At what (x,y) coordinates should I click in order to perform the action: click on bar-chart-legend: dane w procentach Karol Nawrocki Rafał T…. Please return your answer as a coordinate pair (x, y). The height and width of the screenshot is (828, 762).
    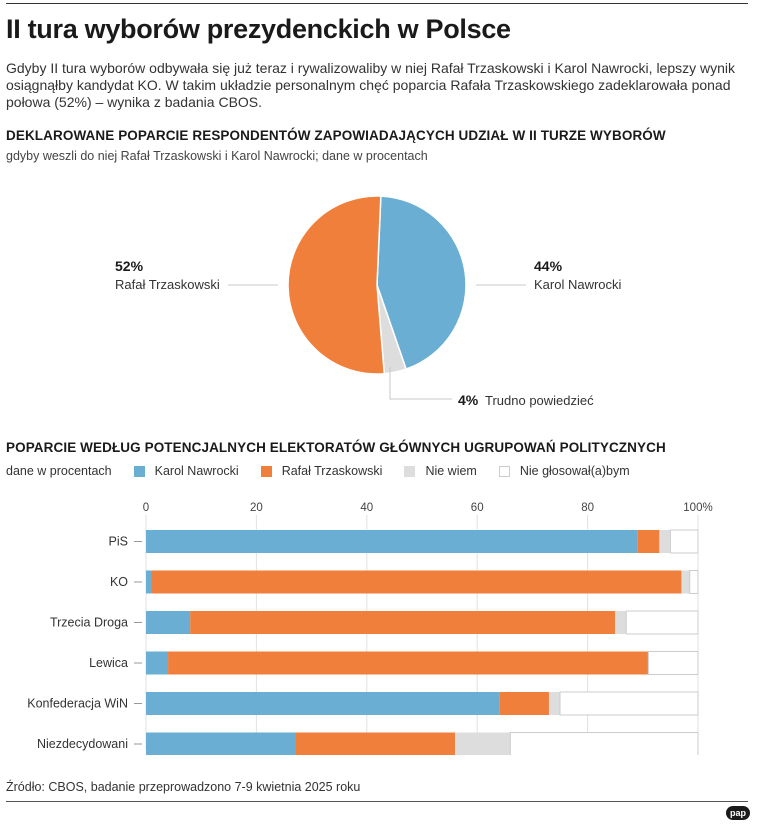
    Looking at the image, I should click on (329, 471).